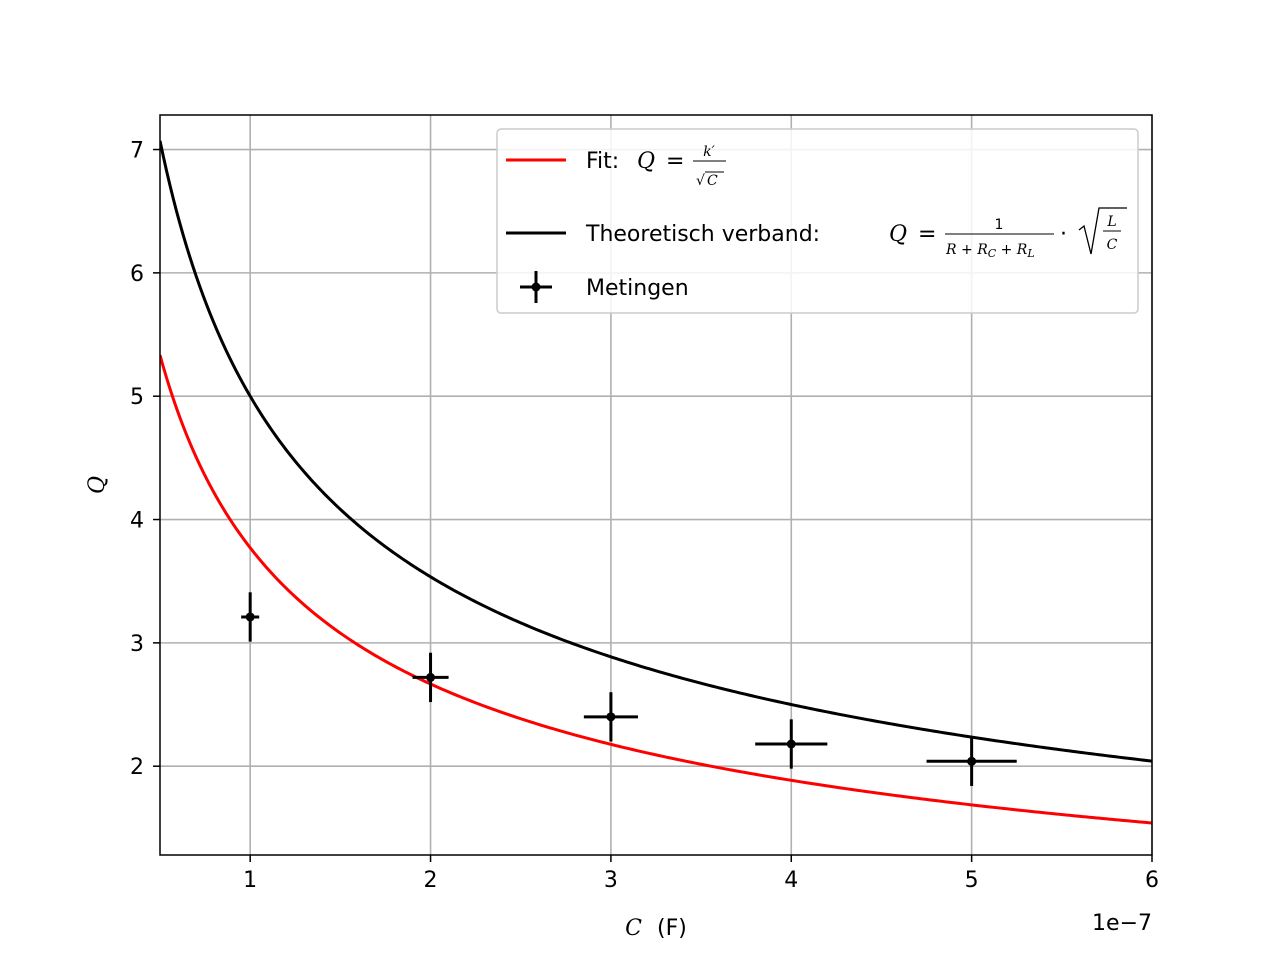 The height and width of the screenshot is (960, 1280). Describe the element at coordinates (250, 880) in the screenshot. I see `x-tick-label: 1` at that location.